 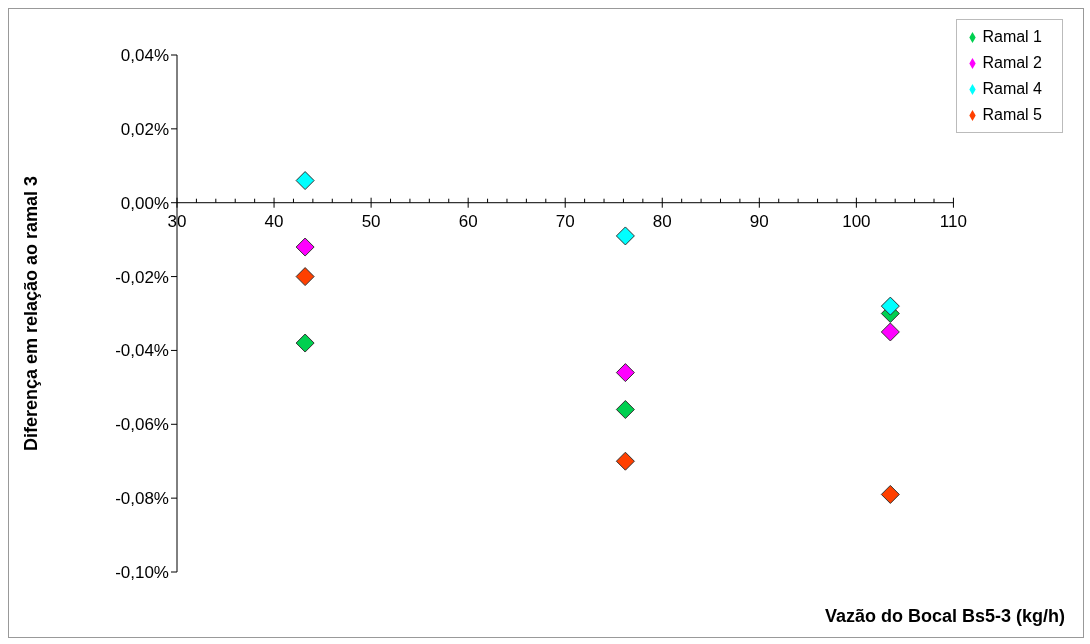 What do you see at coordinates (371, 221) in the screenshot?
I see `x-tick-label: 50` at bounding box center [371, 221].